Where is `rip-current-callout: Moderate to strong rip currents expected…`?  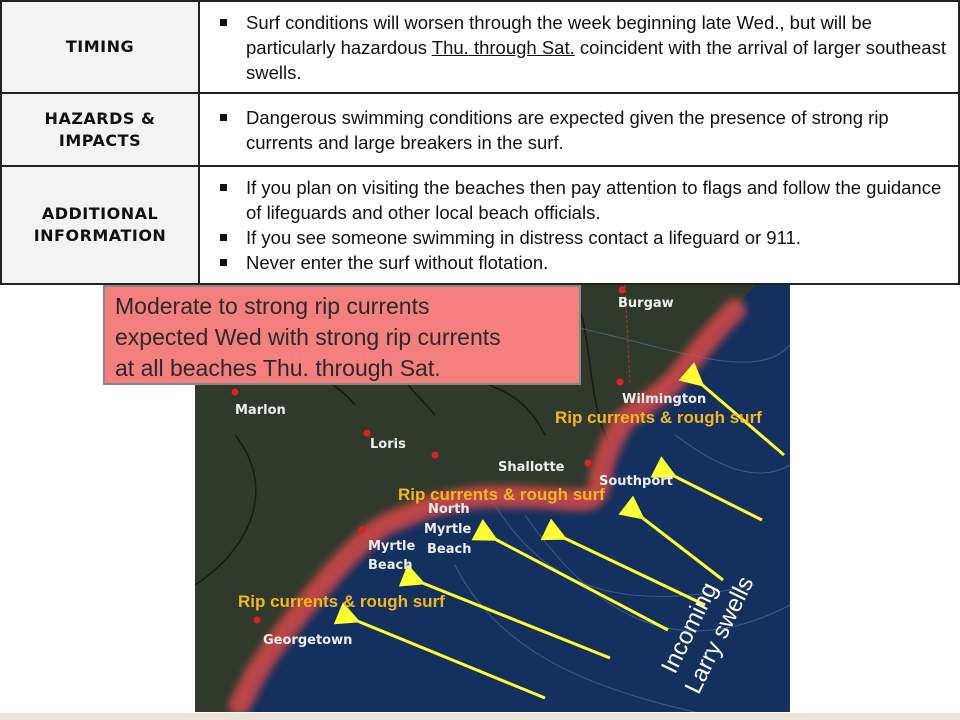 rip-current-callout: Moderate to strong rip currents expected… is located at coordinates (342, 335).